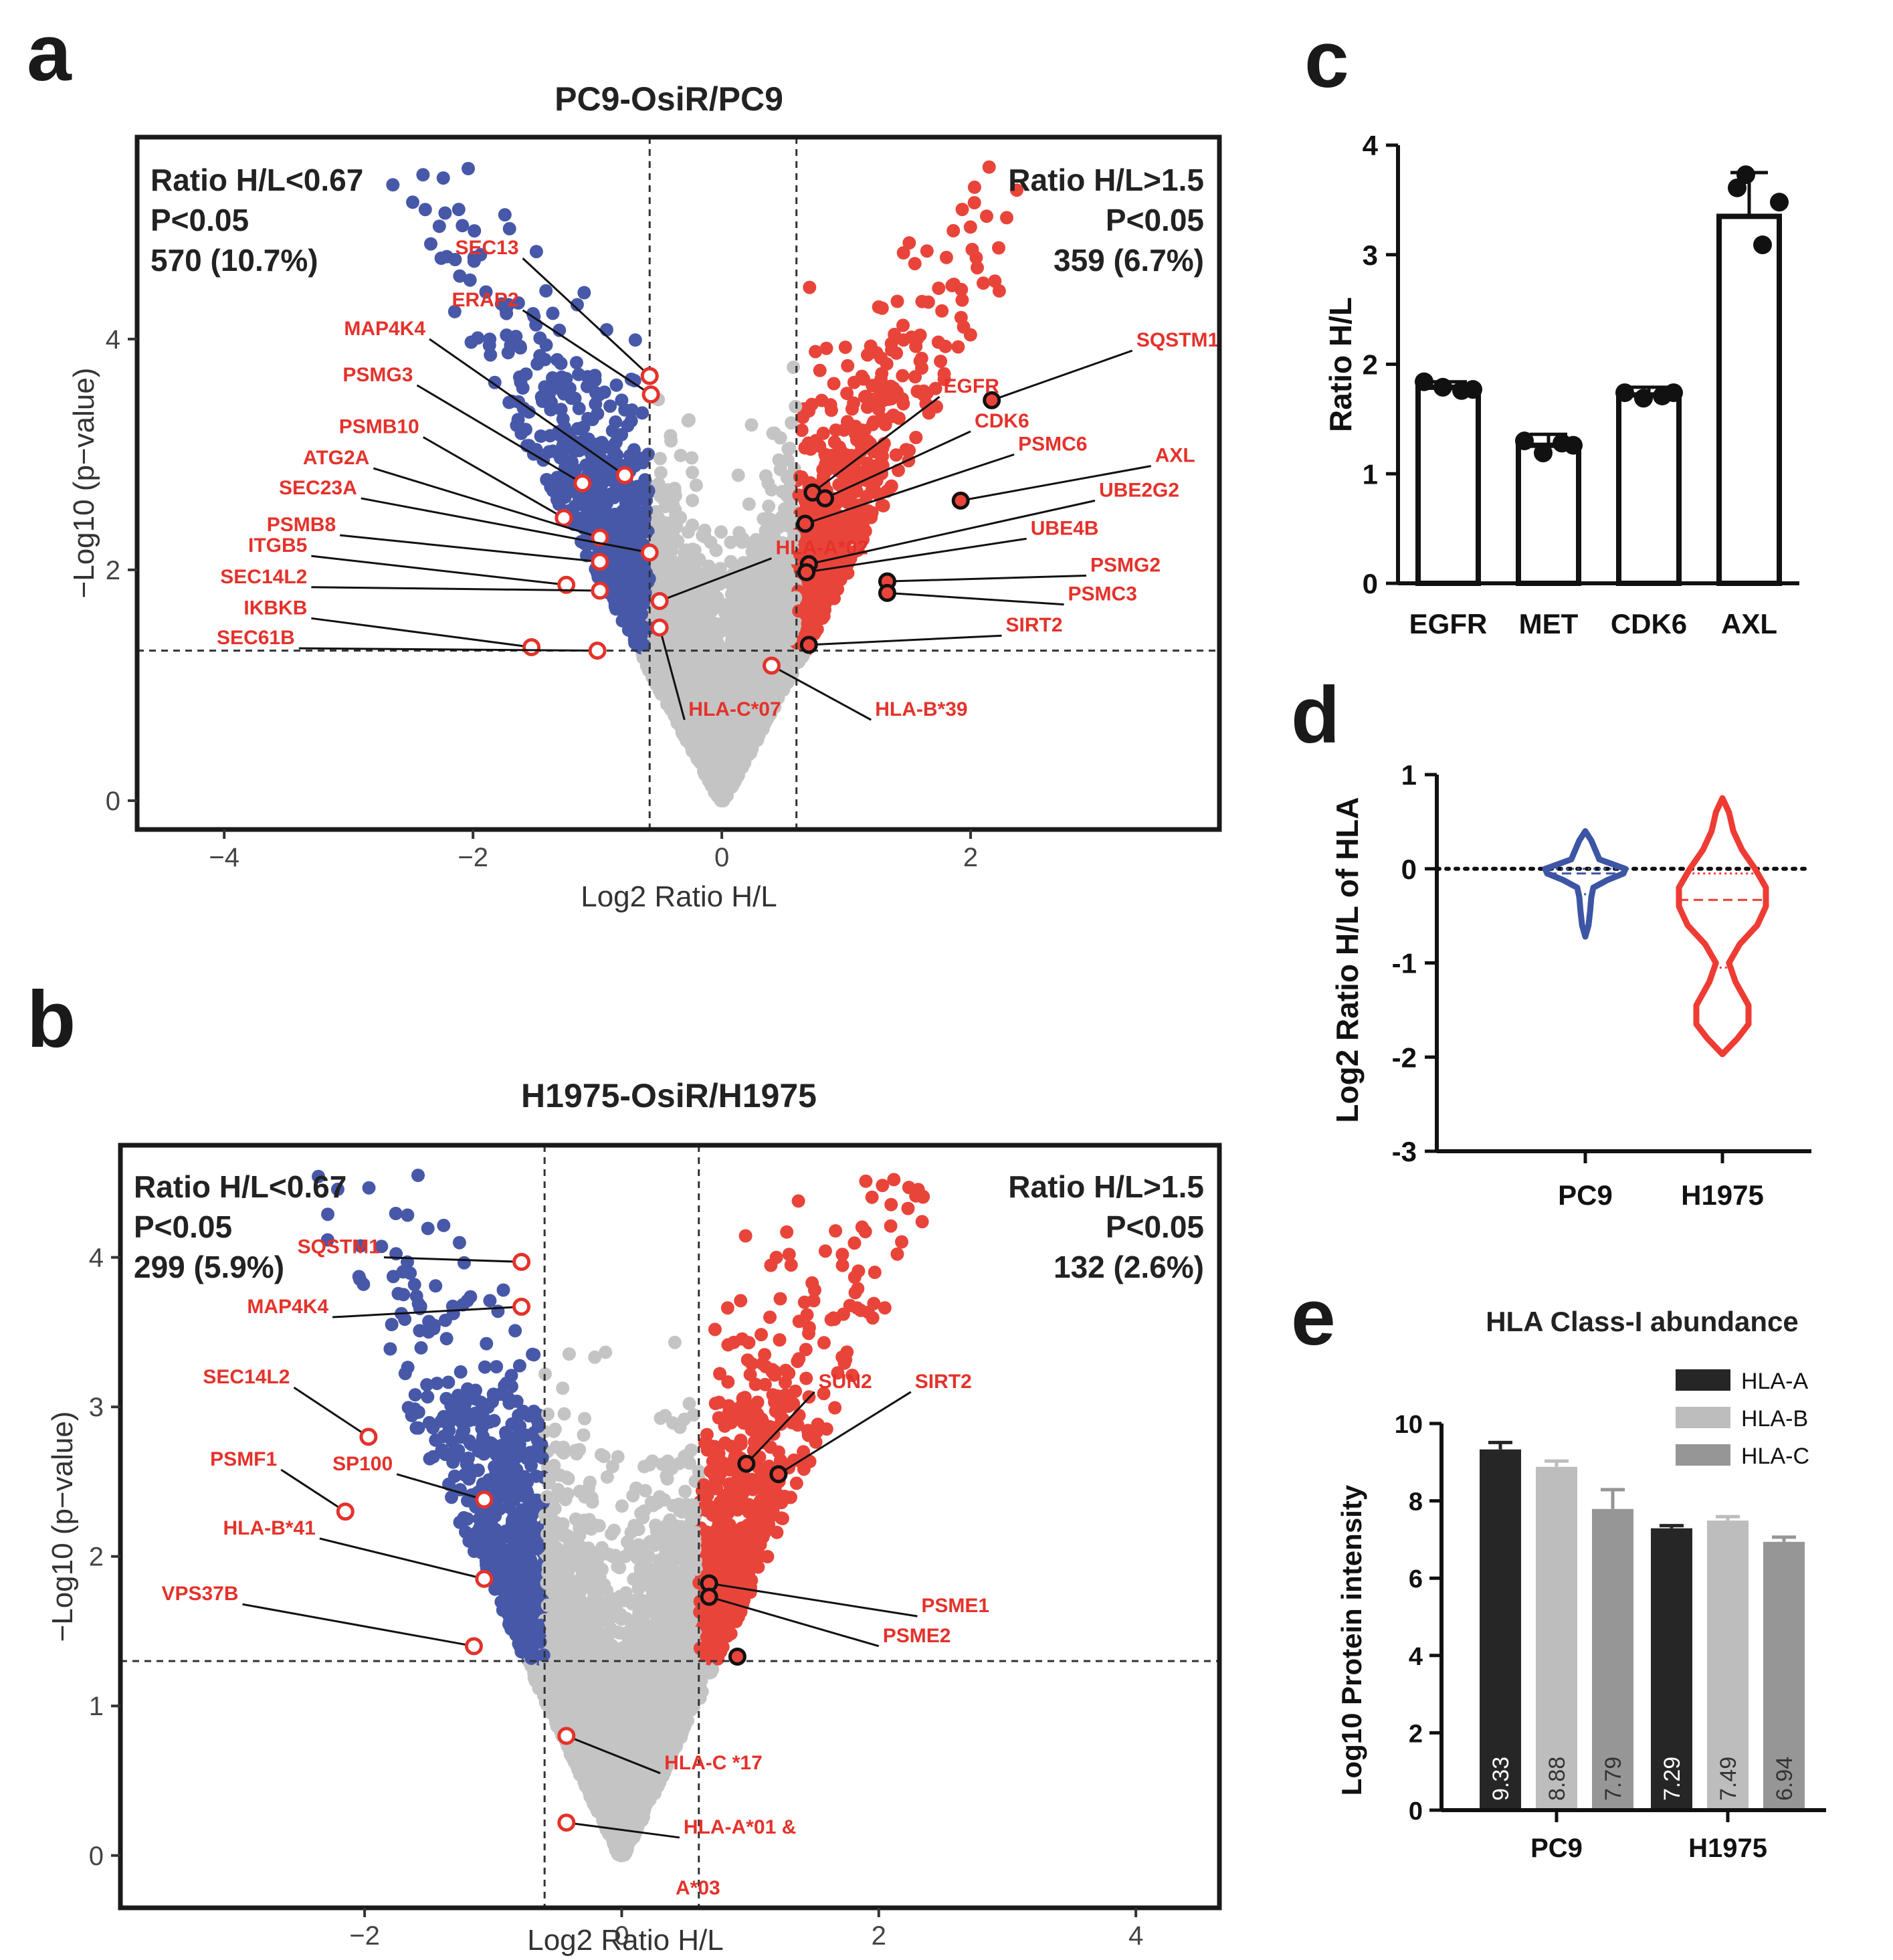  What do you see at coordinates (49, 53) in the screenshot?
I see `panel-letter-a: a` at bounding box center [49, 53].